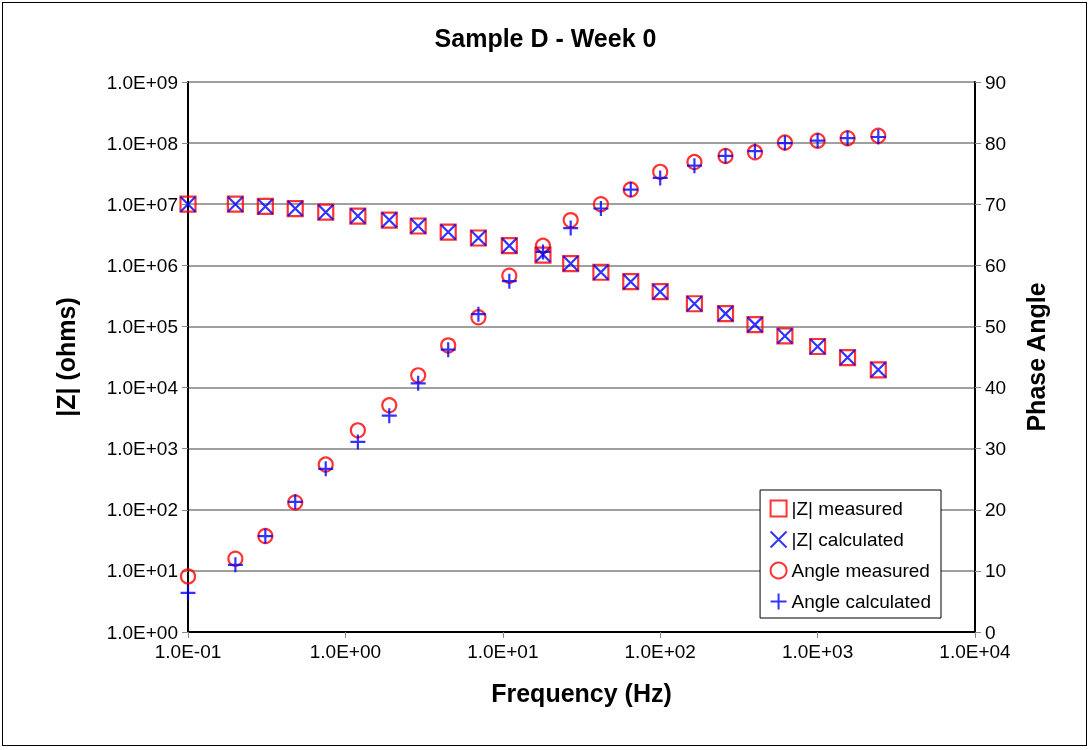 The width and height of the screenshot is (1091, 750). What do you see at coordinates (817, 651) in the screenshot?
I see `x-tick-label: 1.0E+03` at bounding box center [817, 651].